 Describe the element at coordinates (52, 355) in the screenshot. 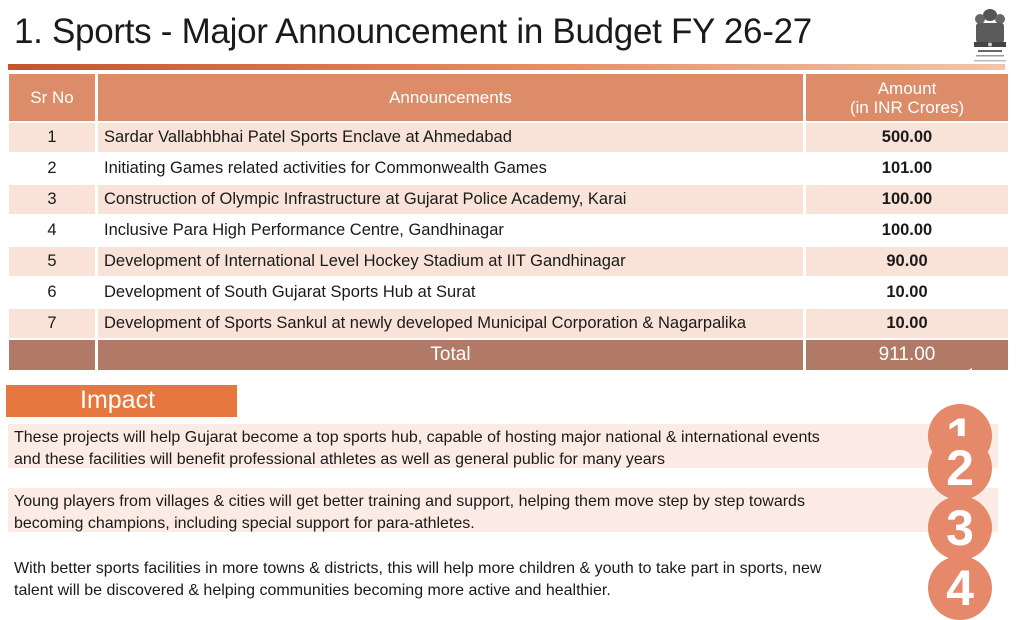

I see `total-spacer` at that location.